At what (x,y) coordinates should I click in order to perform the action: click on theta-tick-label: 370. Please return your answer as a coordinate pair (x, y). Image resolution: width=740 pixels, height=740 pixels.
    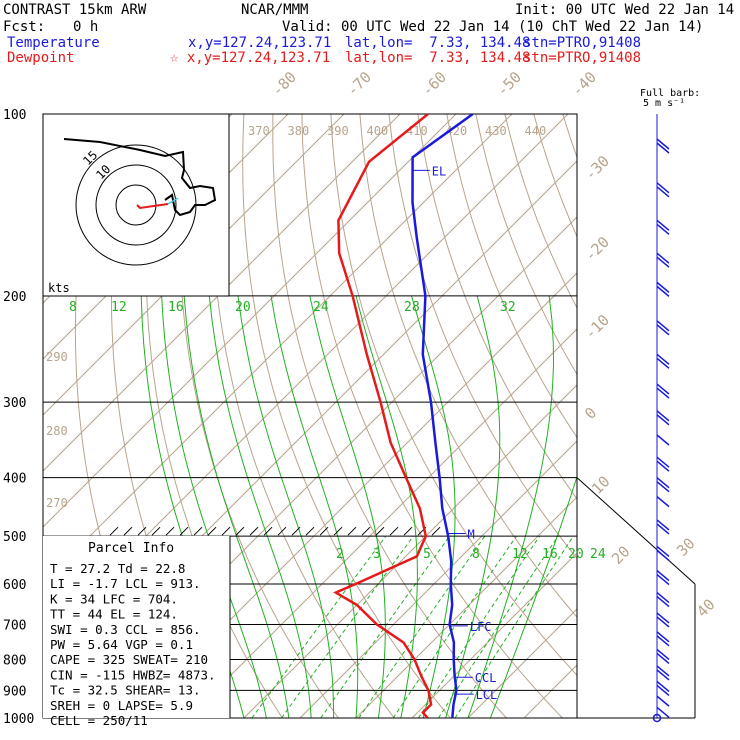
    Looking at the image, I should click on (259, 131).